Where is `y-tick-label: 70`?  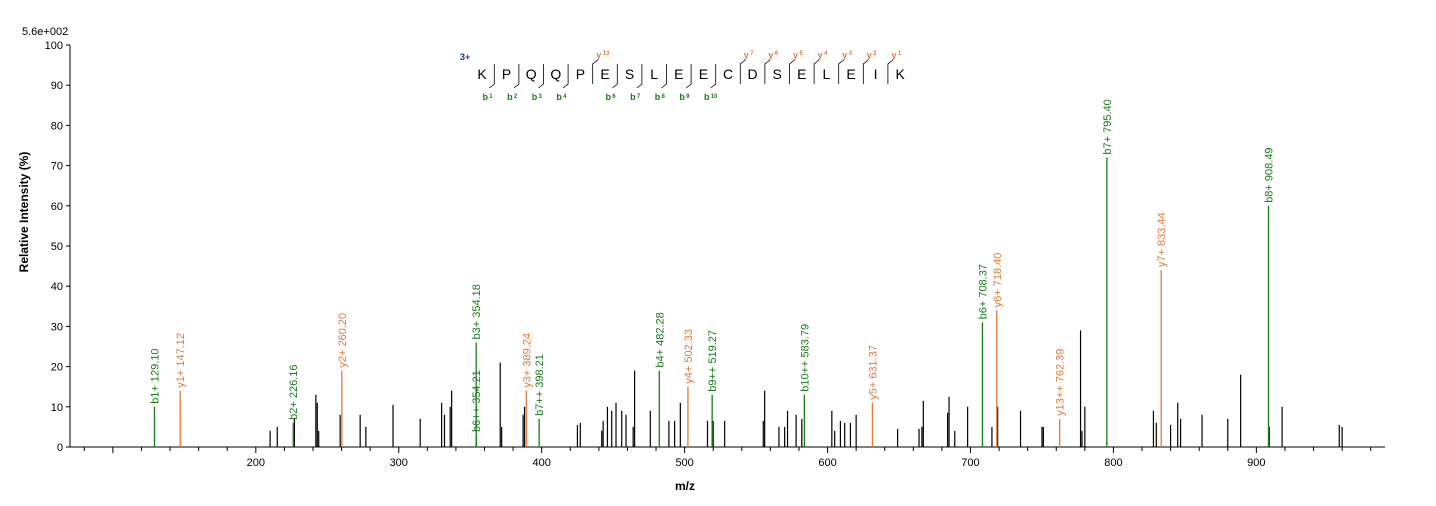
y-tick-label: 70 is located at coordinates (57, 167).